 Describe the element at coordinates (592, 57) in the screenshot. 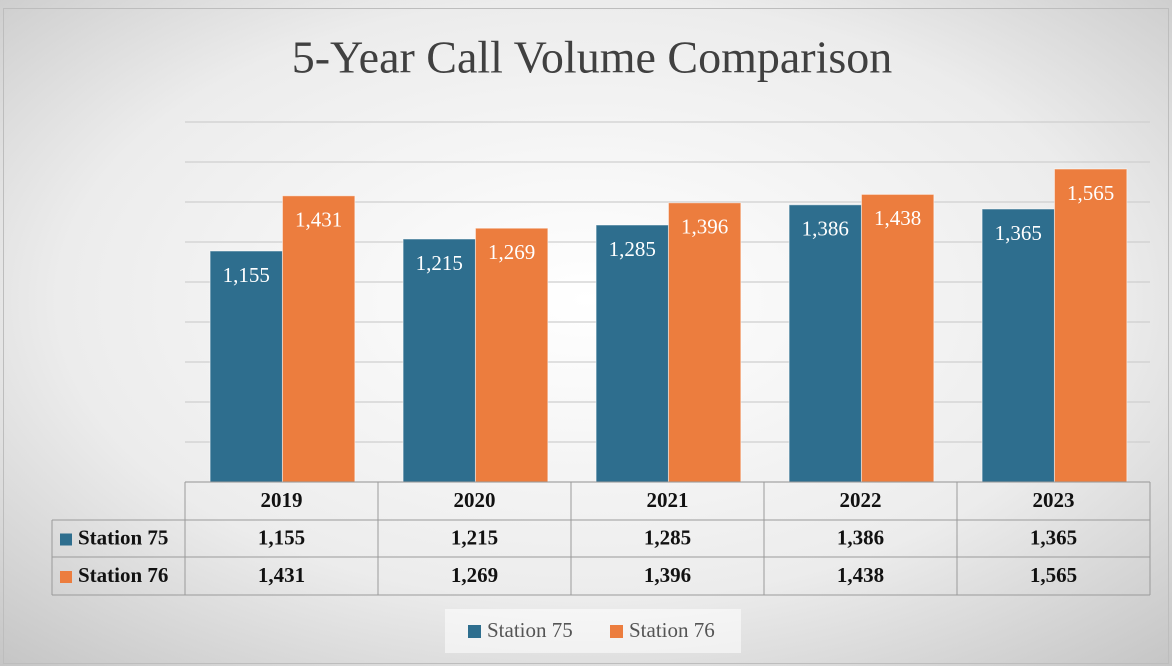

I see `chart-title: 5-Year Call Volume Comparison` at that location.